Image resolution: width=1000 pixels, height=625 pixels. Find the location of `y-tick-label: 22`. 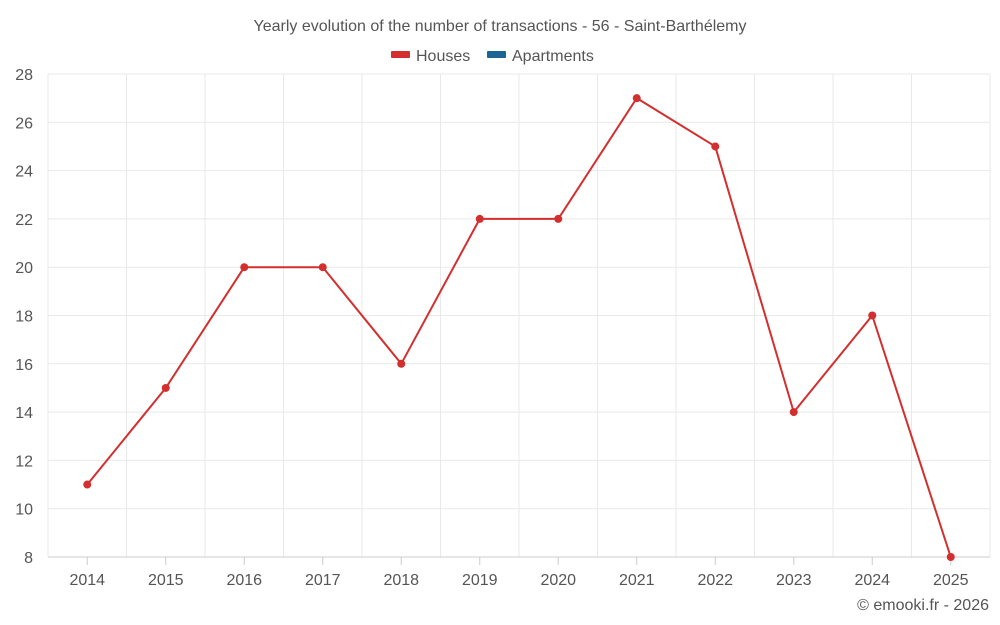

y-tick-label: 22 is located at coordinates (24, 220).